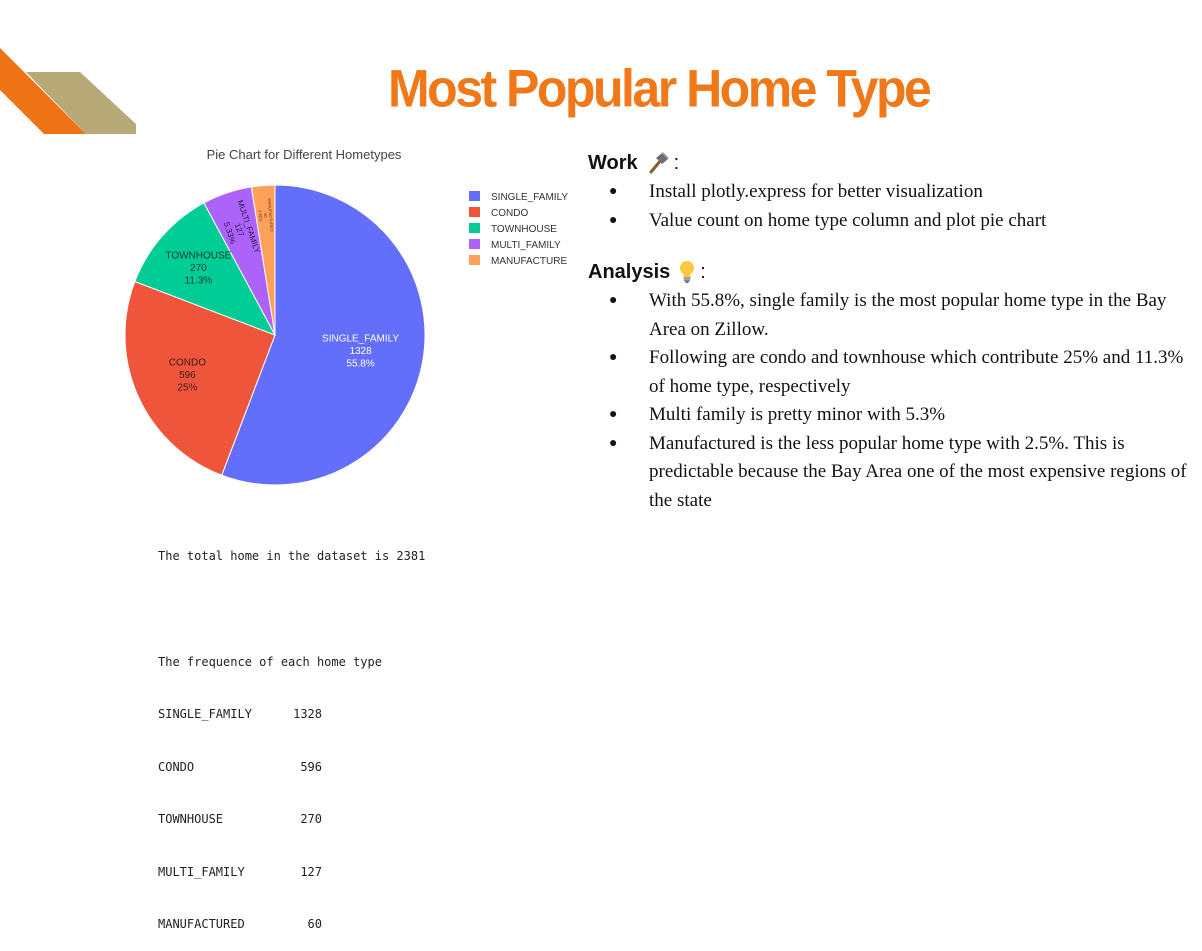  I want to click on console-row-name: MULTI_FAMILY, so click(201, 871).